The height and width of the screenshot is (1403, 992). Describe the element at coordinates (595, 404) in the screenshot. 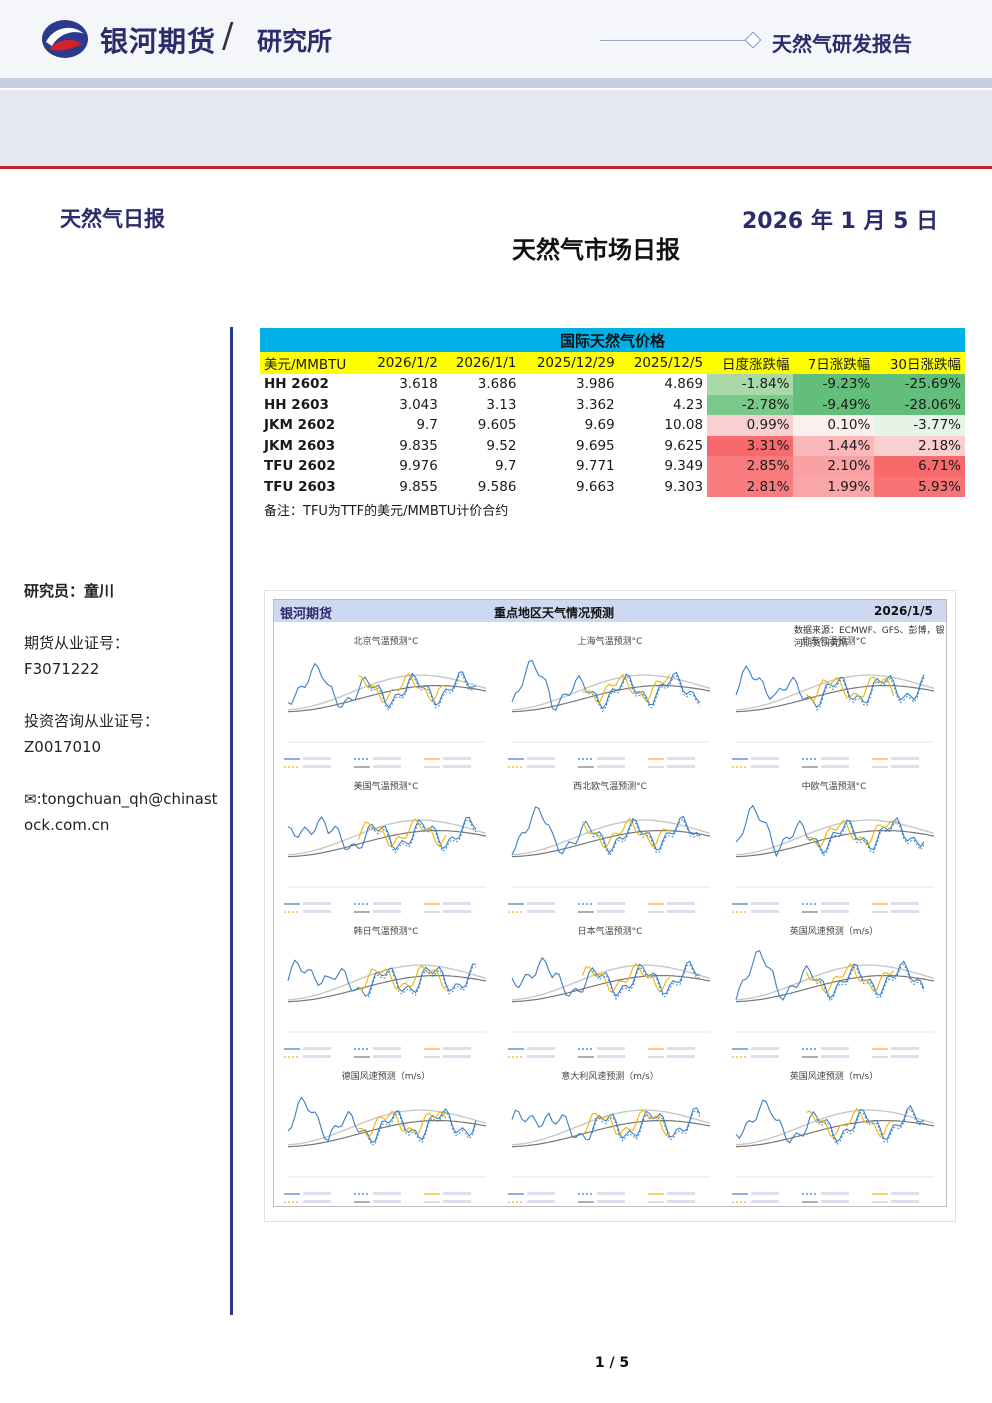

I see `price-cell: 3.362` at that location.